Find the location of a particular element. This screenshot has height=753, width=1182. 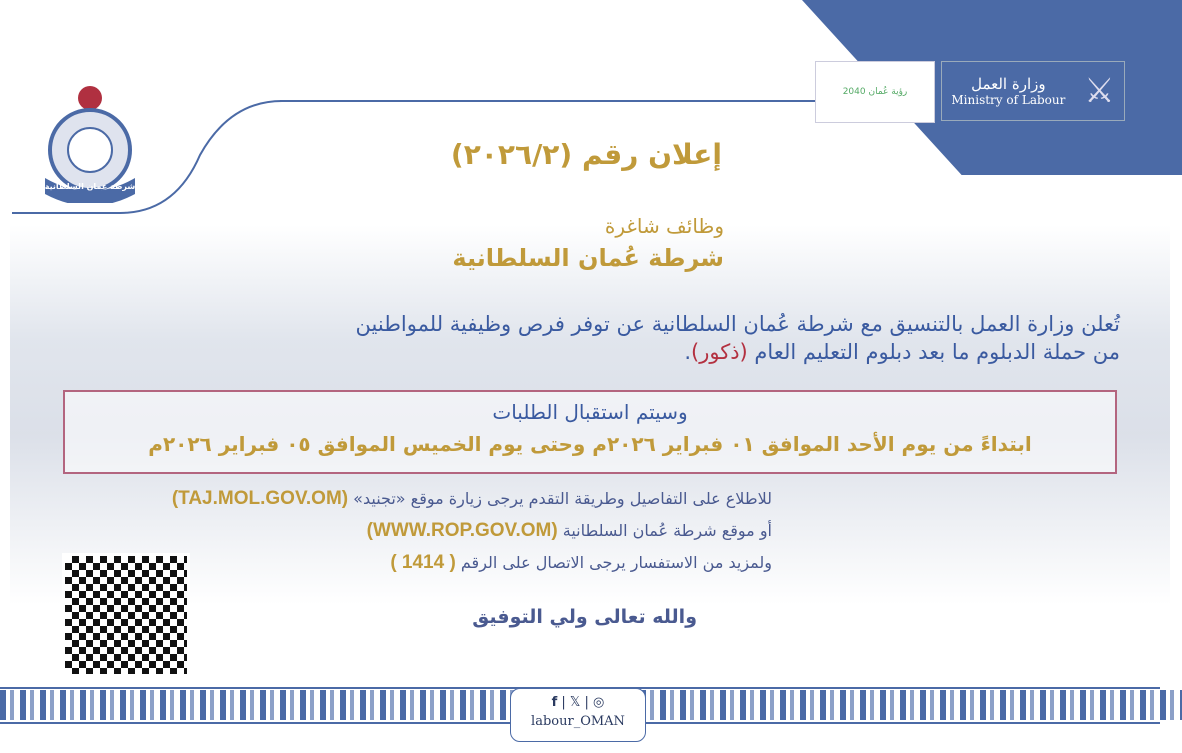

ministry-name-ar: وزارة العمل is located at coordinates (1008, 84).